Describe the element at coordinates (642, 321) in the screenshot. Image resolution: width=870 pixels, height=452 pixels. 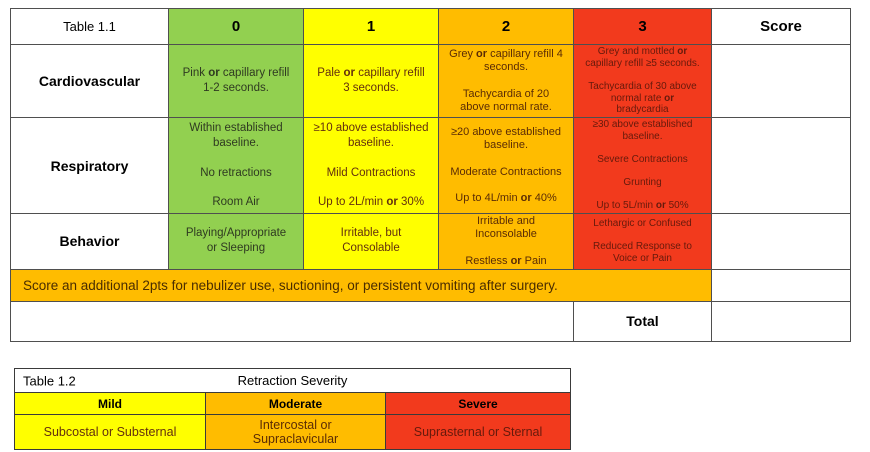
I see `total-label: Total` at that location.